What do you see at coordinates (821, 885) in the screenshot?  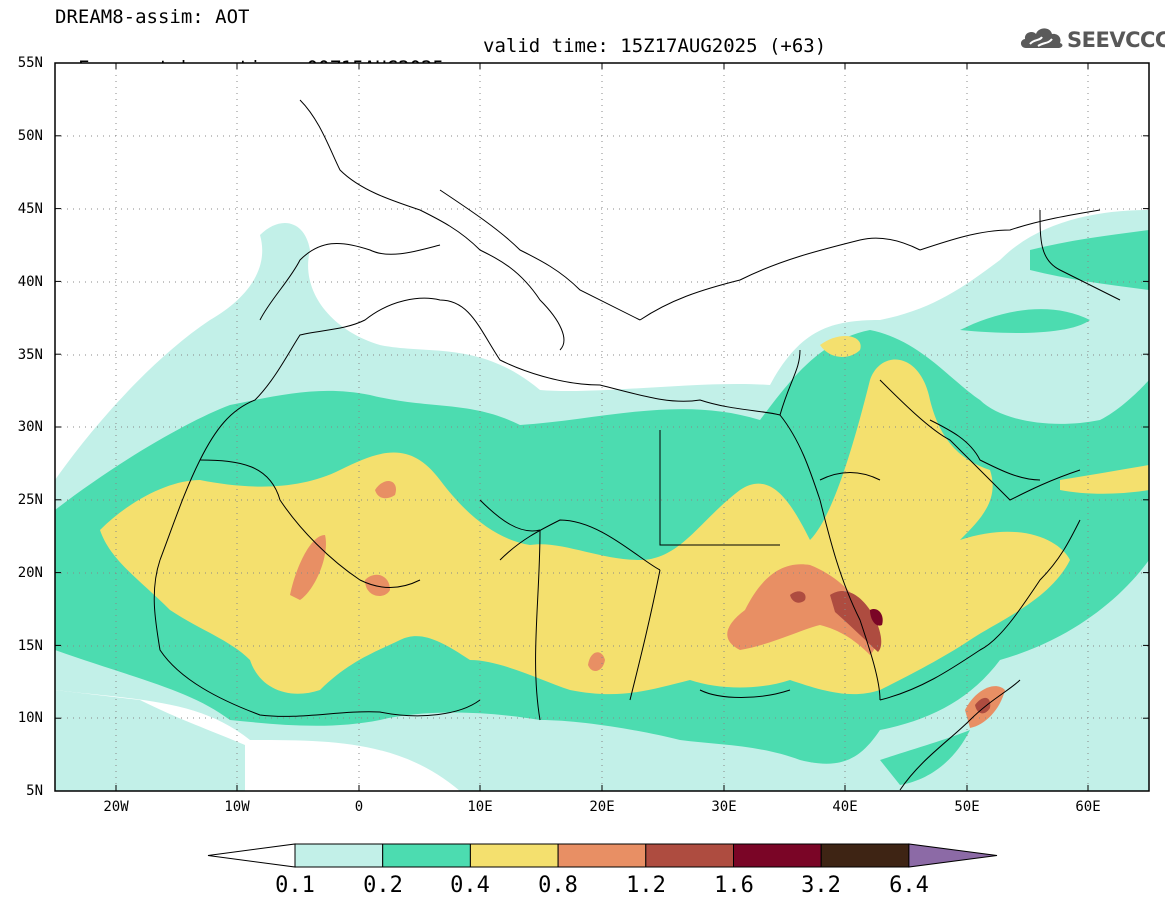 I see `colorbar-label: 3.2` at bounding box center [821, 885].